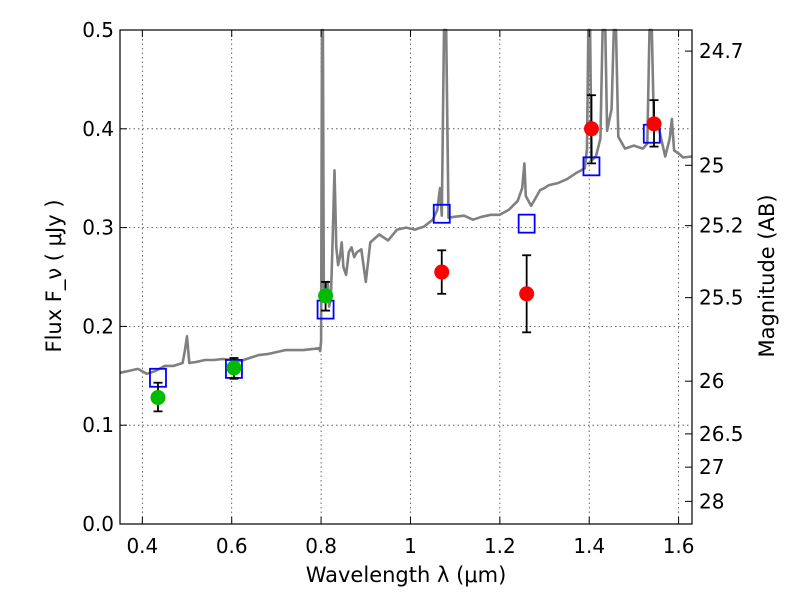 This screenshot has height=600, width=800. What do you see at coordinates (98, 228) in the screenshot?
I see `y-tick-label: 0.3` at bounding box center [98, 228].